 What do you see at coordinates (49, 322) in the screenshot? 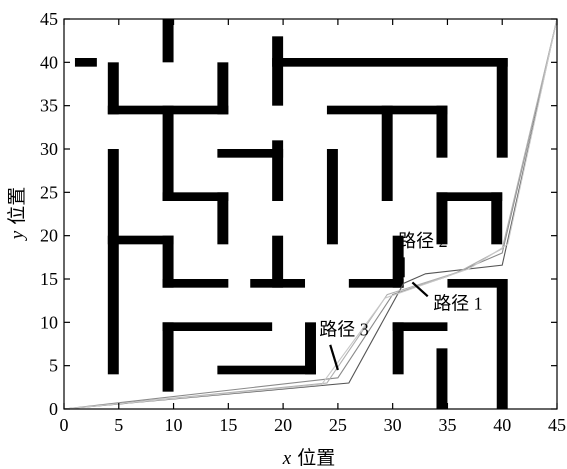
I see `y-tick-label: 10` at bounding box center [49, 322].